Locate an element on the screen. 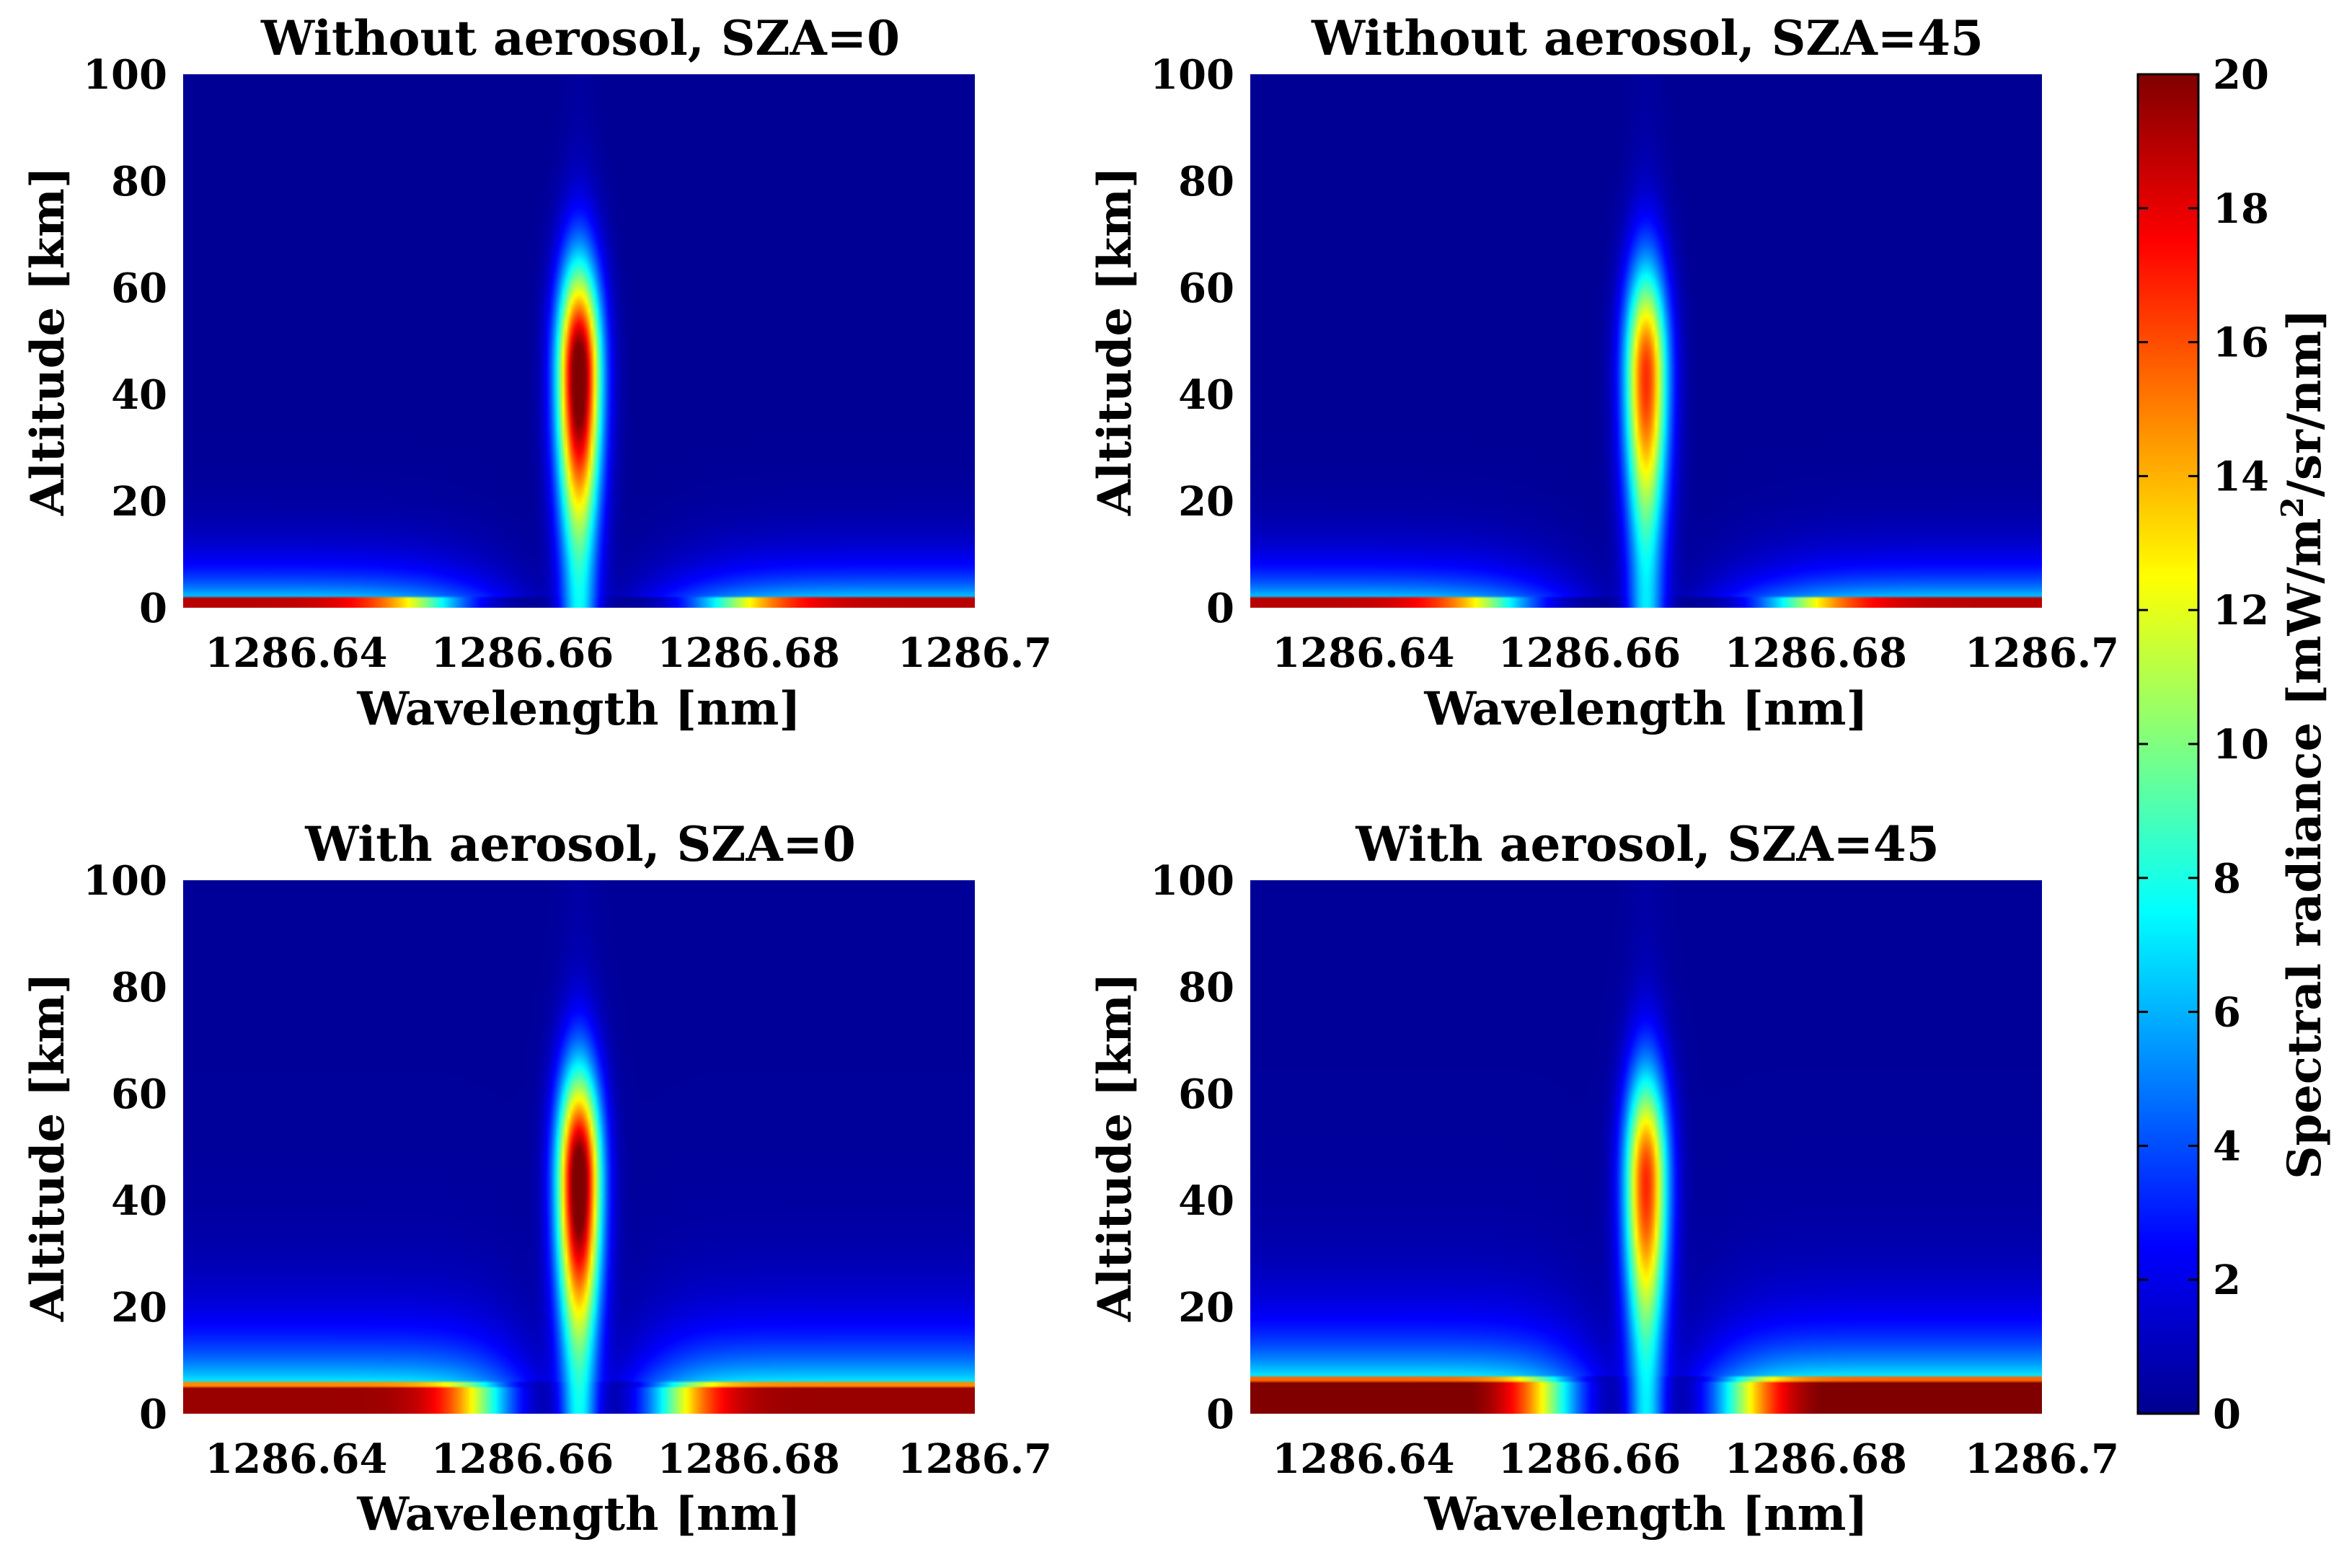  panel-title: With aerosol, SZA=45 is located at coordinates (1647, 844).